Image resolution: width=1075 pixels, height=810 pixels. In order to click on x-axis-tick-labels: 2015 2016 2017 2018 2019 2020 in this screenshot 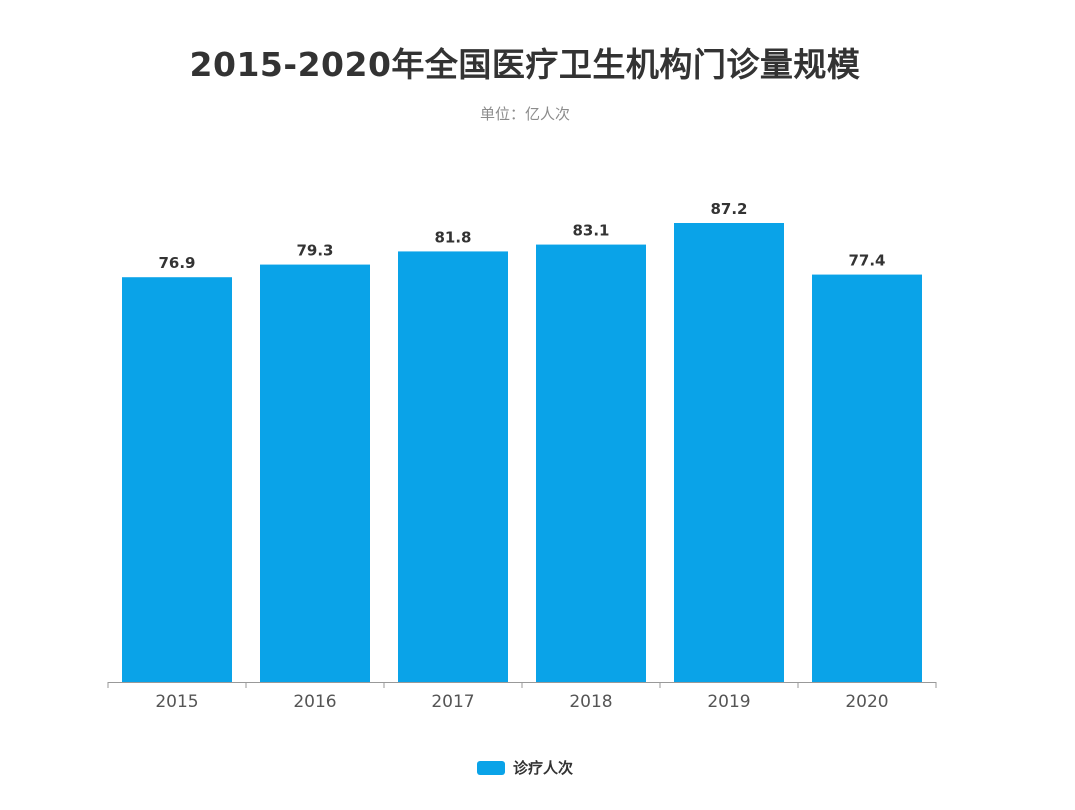, I will do `click(521, 702)`.